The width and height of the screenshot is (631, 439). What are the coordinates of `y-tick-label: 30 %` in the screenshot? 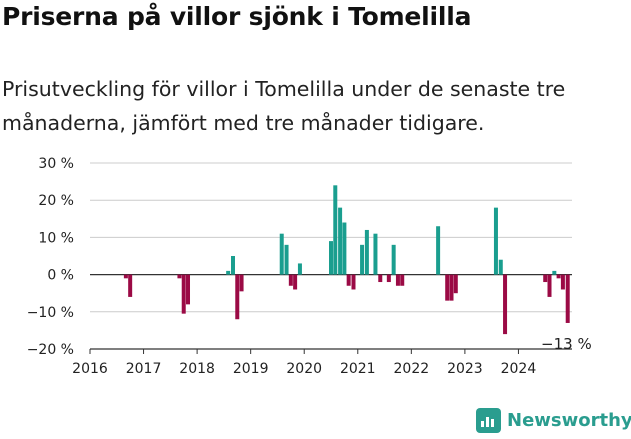 It's located at (56, 164).